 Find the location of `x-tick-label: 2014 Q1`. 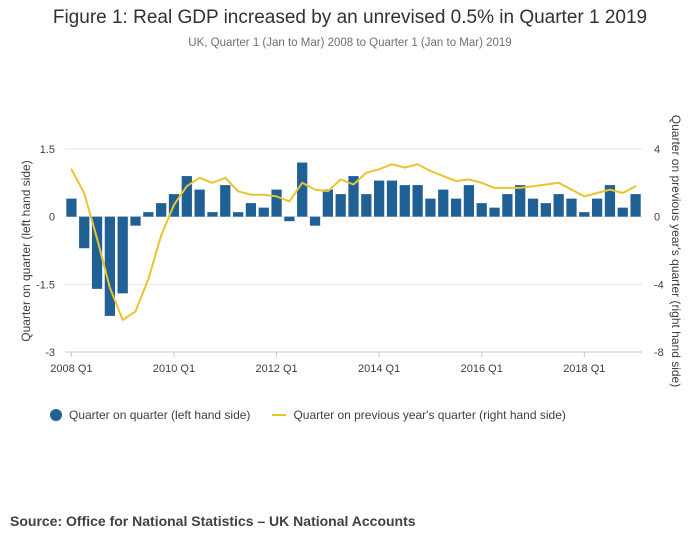

x-tick-label: 2014 Q1 is located at coordinates (379, 369).